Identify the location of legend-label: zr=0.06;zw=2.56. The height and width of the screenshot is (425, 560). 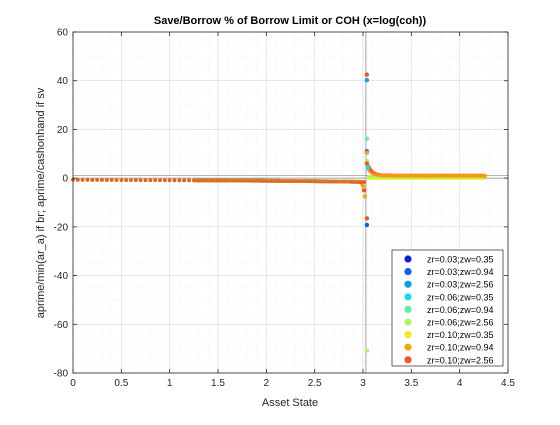
(460, 323).